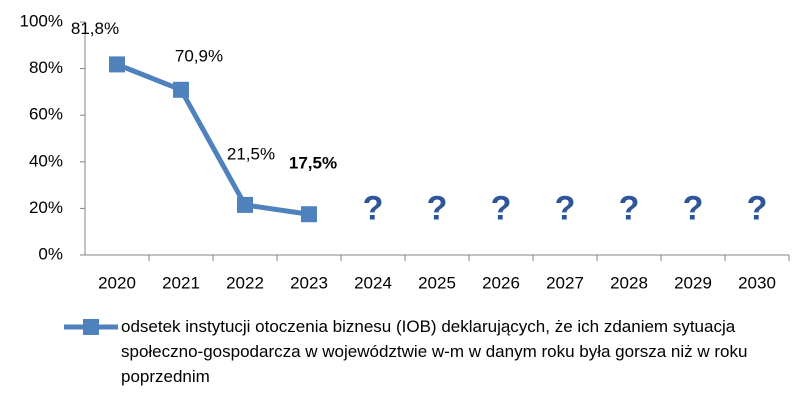 Image resolution: width=796 pixels, height=407 pixels. I want to click on y-tick-label: 20%, so click(46, 207).